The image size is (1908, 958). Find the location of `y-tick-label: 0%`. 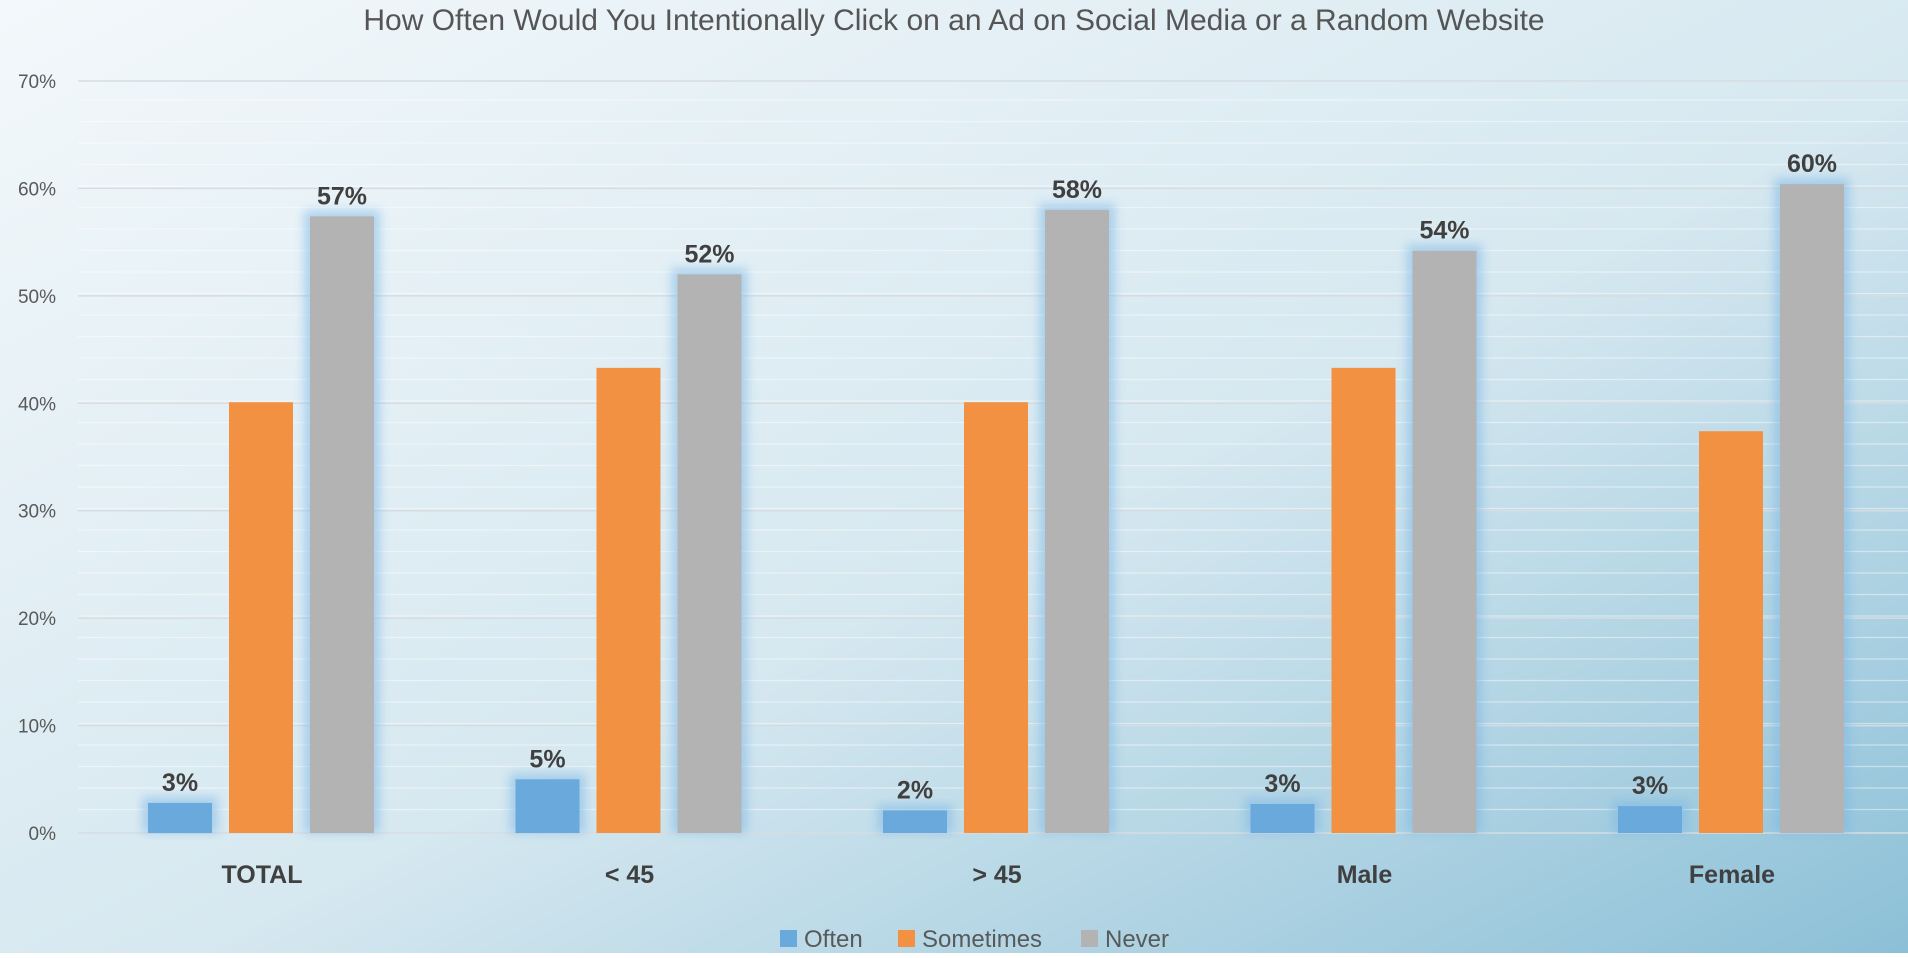

y-tick-label: 0% is located at coordinates (43, 834).